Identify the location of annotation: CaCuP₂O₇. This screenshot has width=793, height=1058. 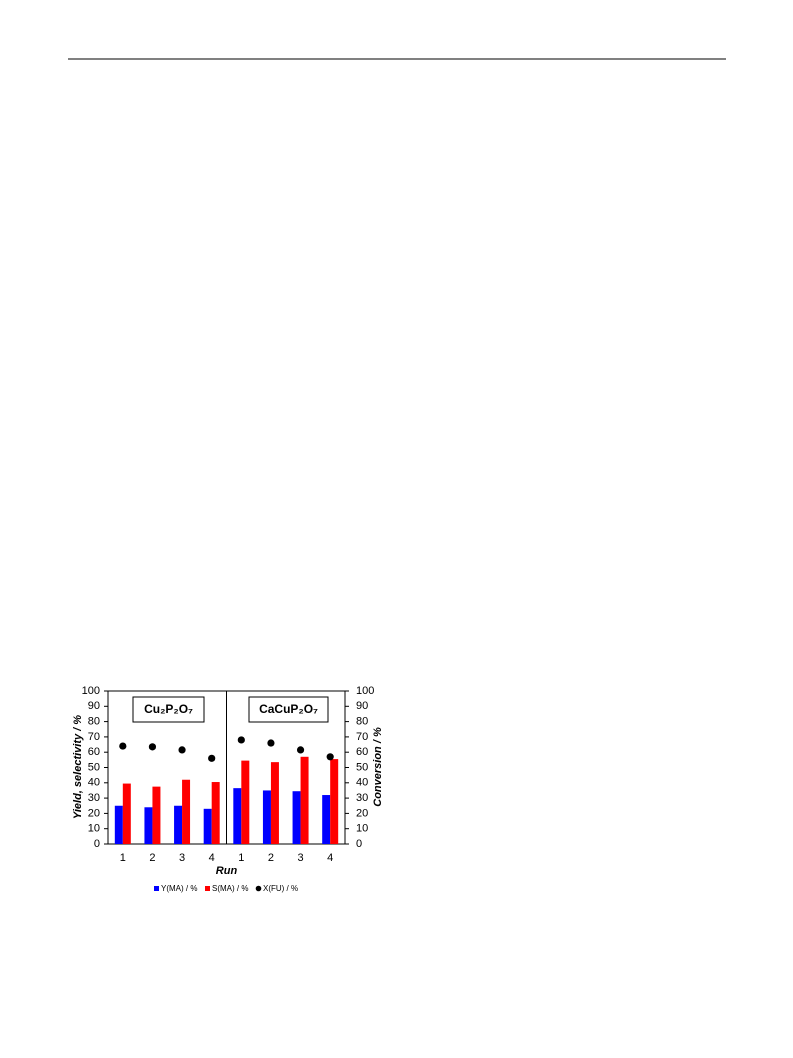
(288, 709).